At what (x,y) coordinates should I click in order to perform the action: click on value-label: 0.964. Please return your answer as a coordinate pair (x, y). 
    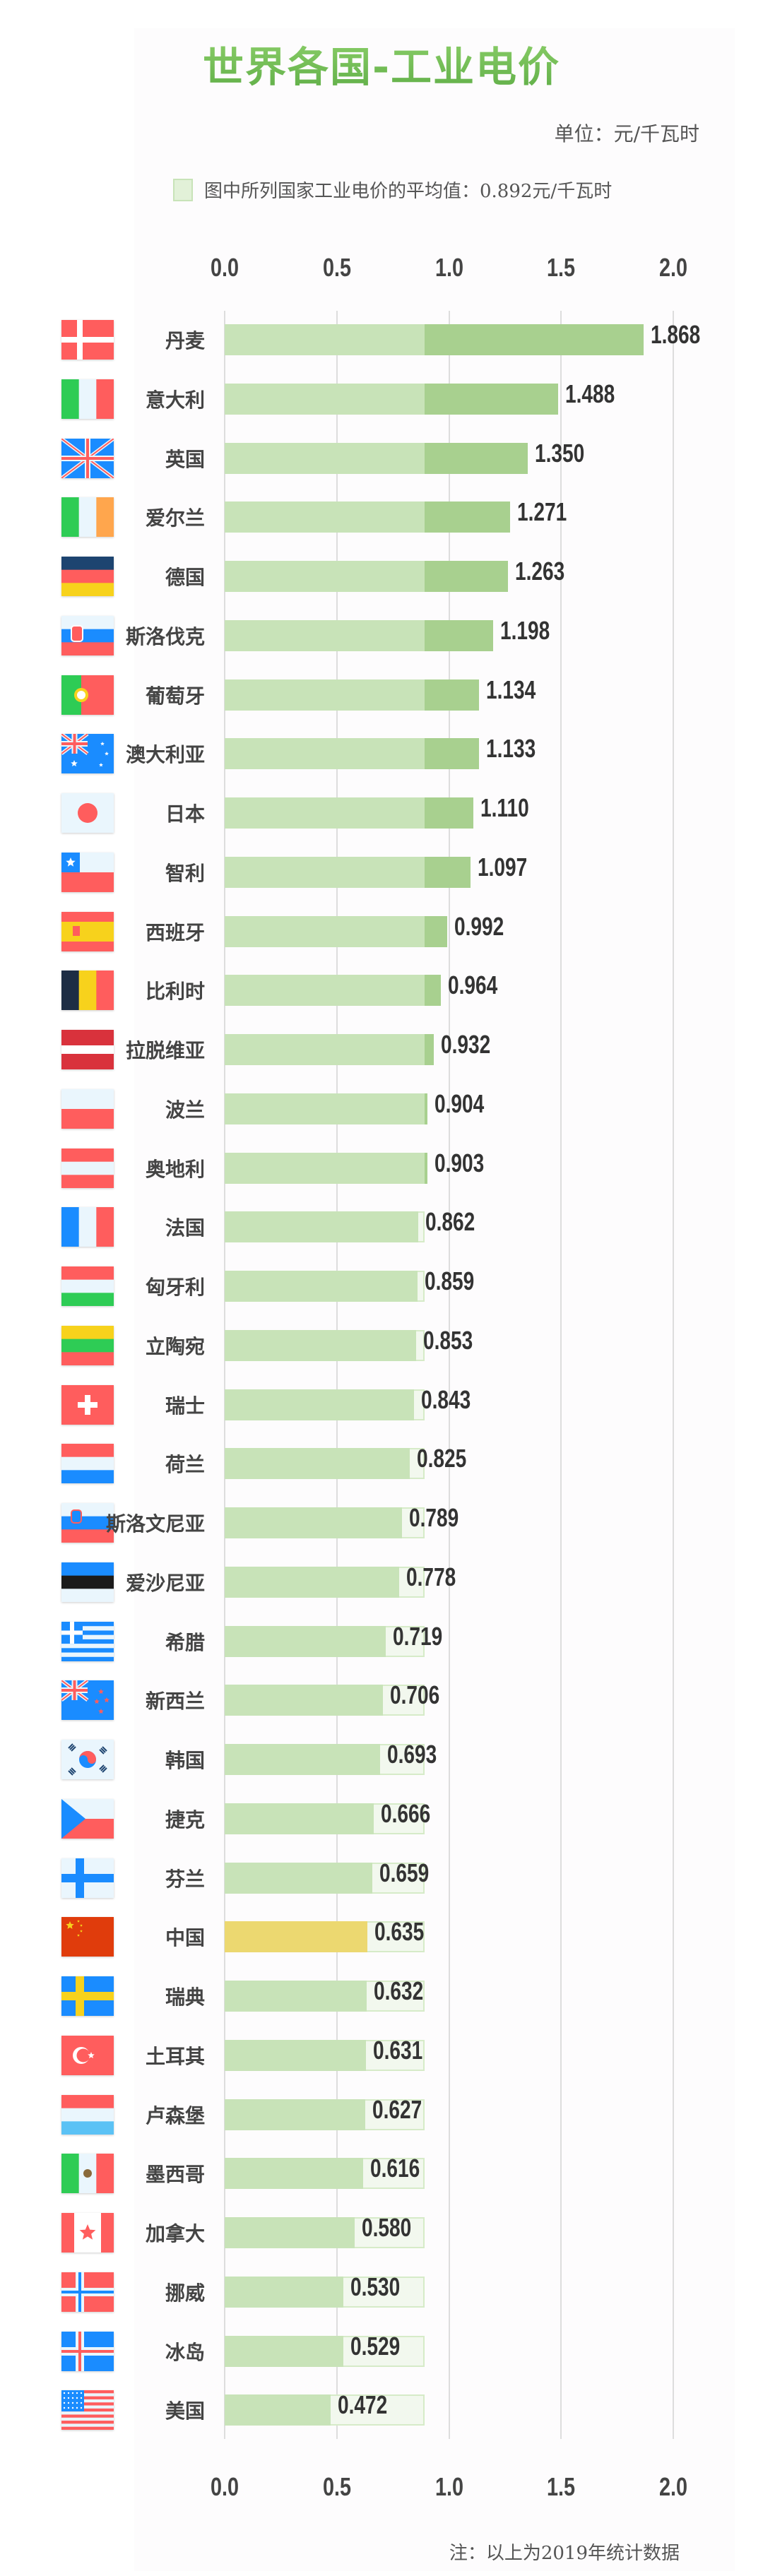
    Looking at the image, I should click on (473, 985).